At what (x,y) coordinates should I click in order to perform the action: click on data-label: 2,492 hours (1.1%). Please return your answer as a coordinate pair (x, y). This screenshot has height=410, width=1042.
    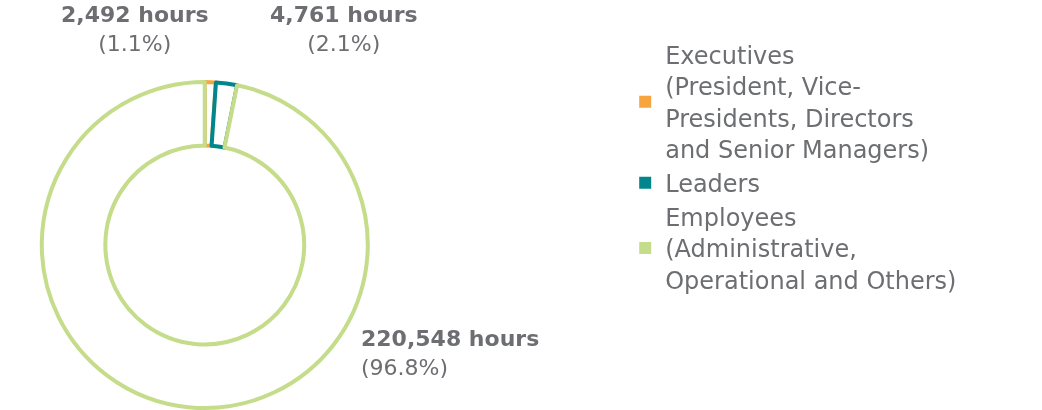
    Looking at the image, I should click on (135, 29).